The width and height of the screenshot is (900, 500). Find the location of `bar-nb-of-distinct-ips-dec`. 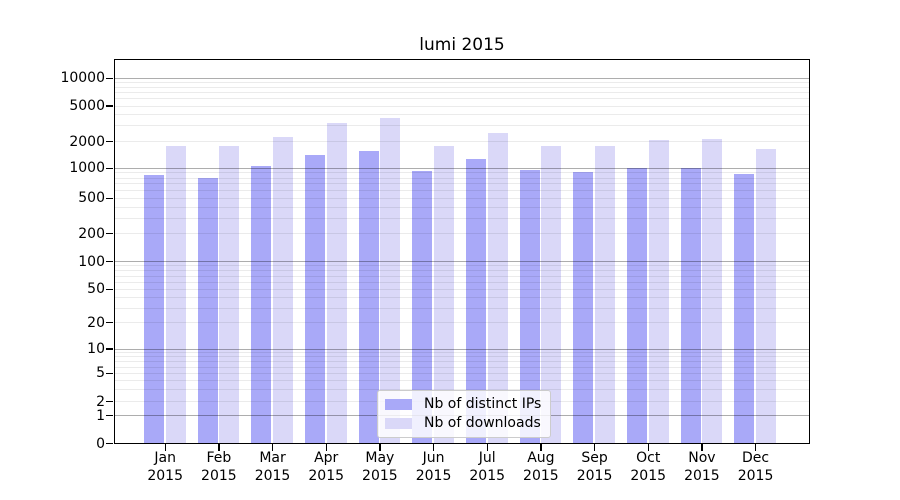

bar-nb-of-distinct-ips-dec is located at coordinates (744, 309).